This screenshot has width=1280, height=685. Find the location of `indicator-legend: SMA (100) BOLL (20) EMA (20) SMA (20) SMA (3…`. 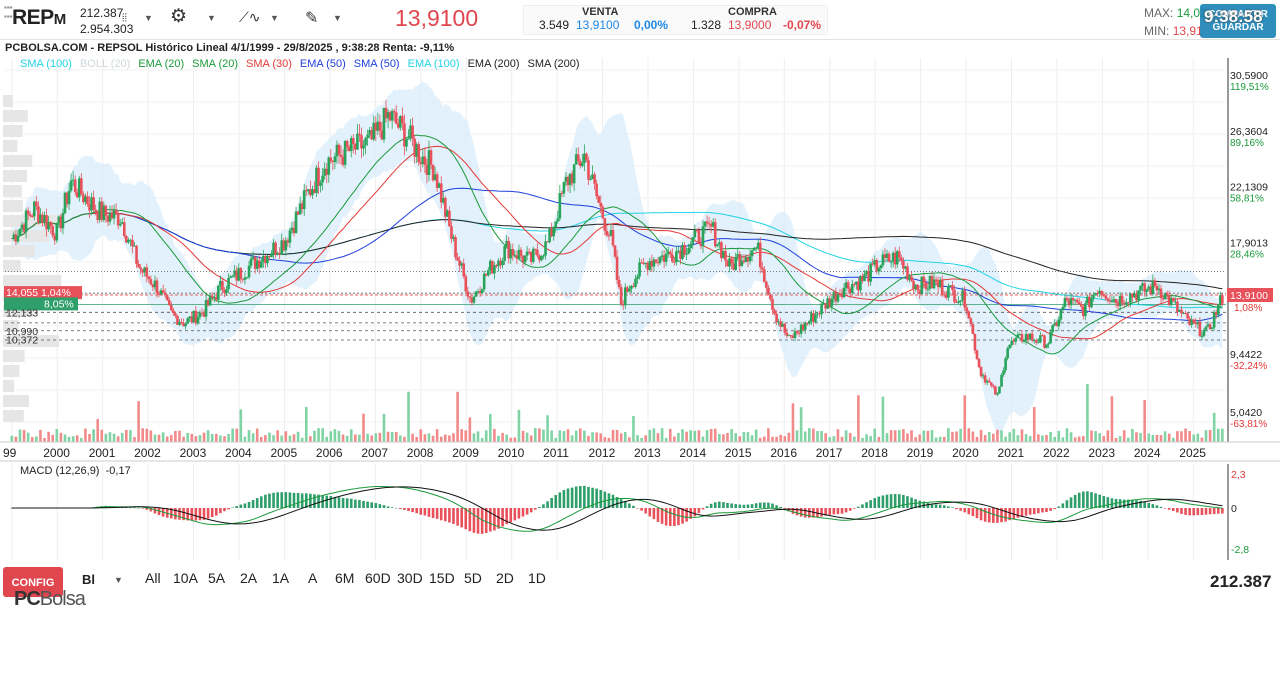

indicator-legend: SMA (100) BOLL (20) EMA (20) SMA (20) SMA (3… is located at coordinates (304, 64).